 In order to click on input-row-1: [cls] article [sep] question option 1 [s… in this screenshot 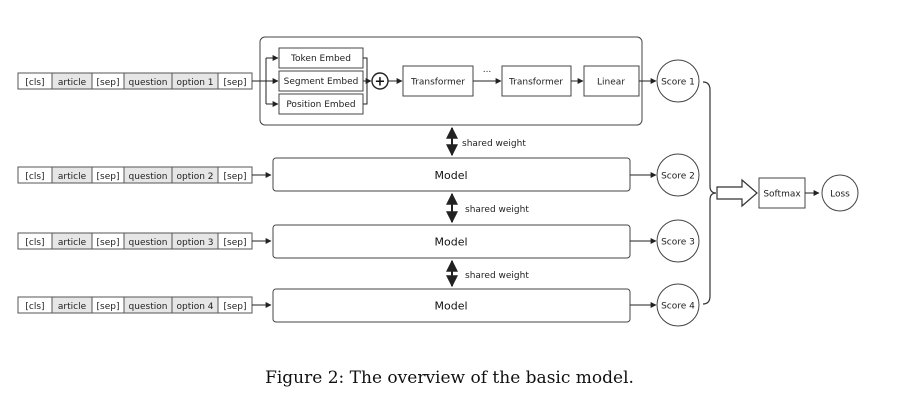, I will do `click(135, 81)`.